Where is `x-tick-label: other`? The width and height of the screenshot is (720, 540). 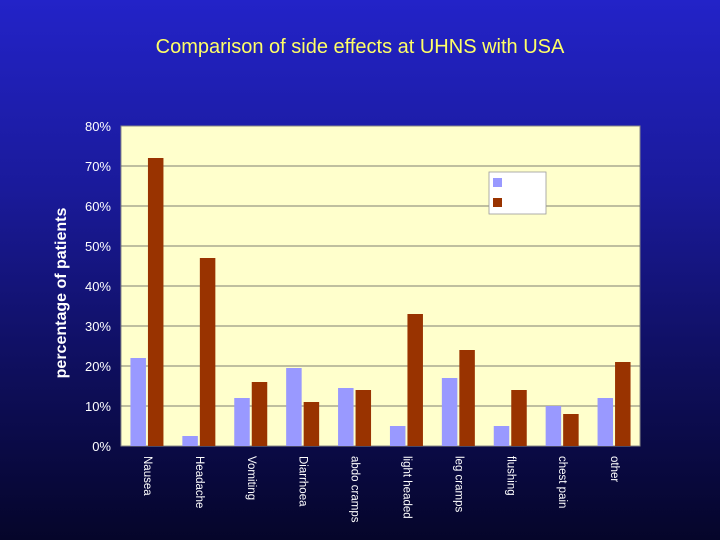
x-tick-label: other is located at coordinates (614, 469).